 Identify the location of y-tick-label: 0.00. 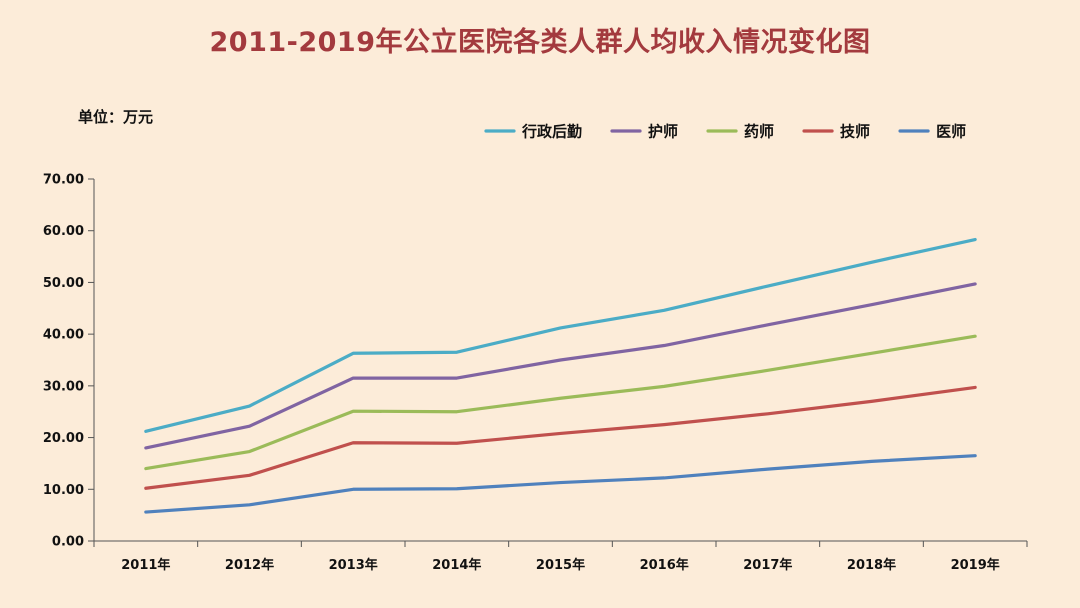
(68, 542).